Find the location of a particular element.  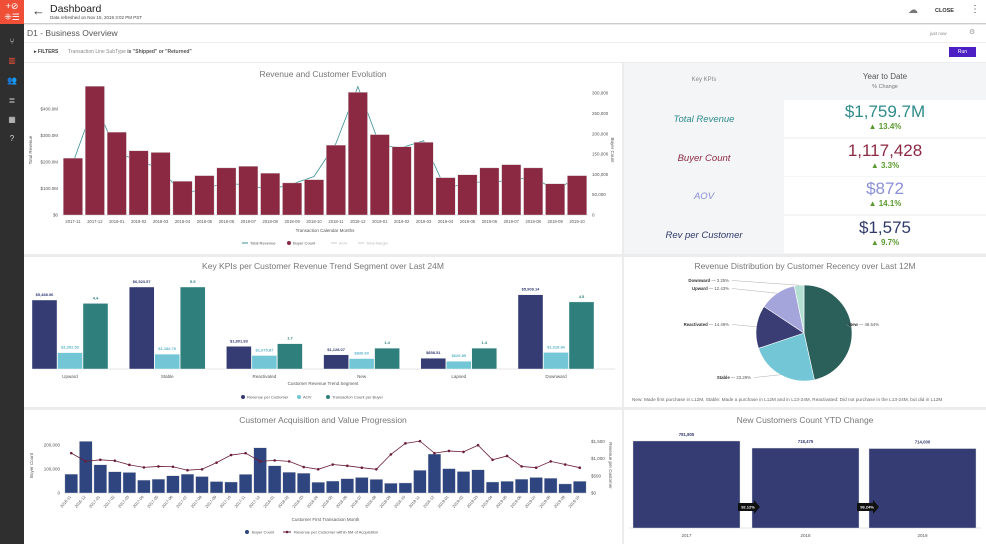

flow-icon: ⑂ is located at coordinates (12, 41).